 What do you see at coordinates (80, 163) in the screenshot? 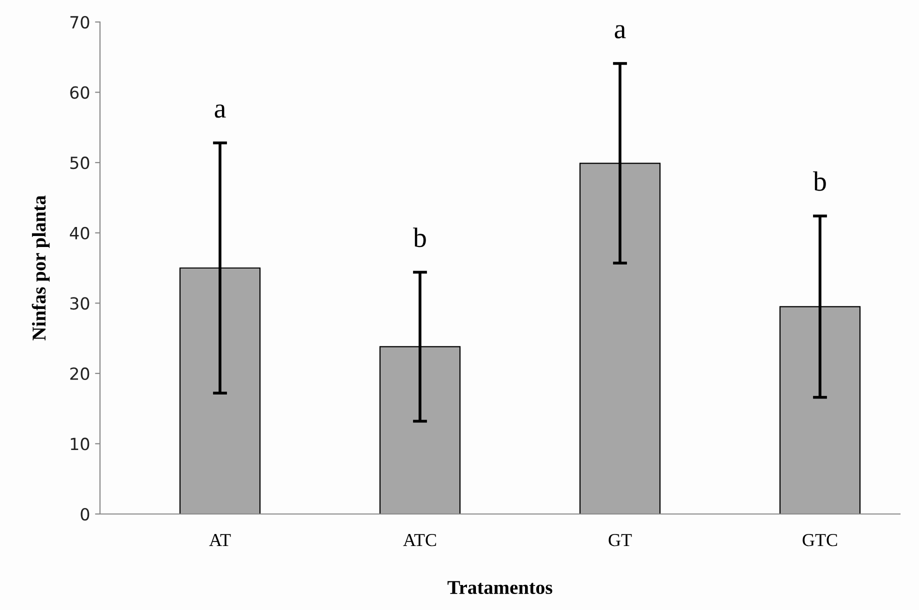
I see `y-tick-label: 50` at bounding box center [80, 163].